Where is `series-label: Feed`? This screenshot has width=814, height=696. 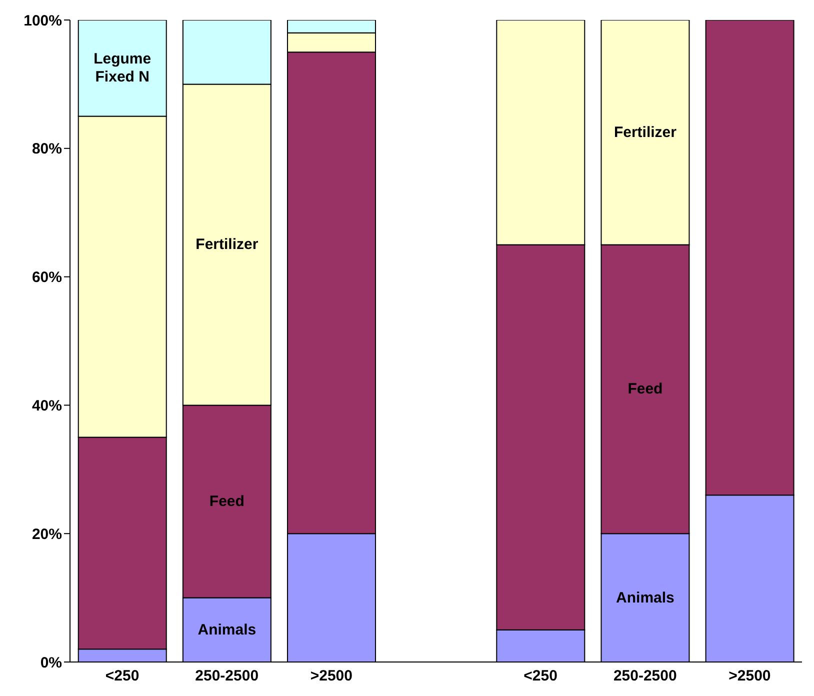
series-label: Feed is located at coordinates (226, 501).